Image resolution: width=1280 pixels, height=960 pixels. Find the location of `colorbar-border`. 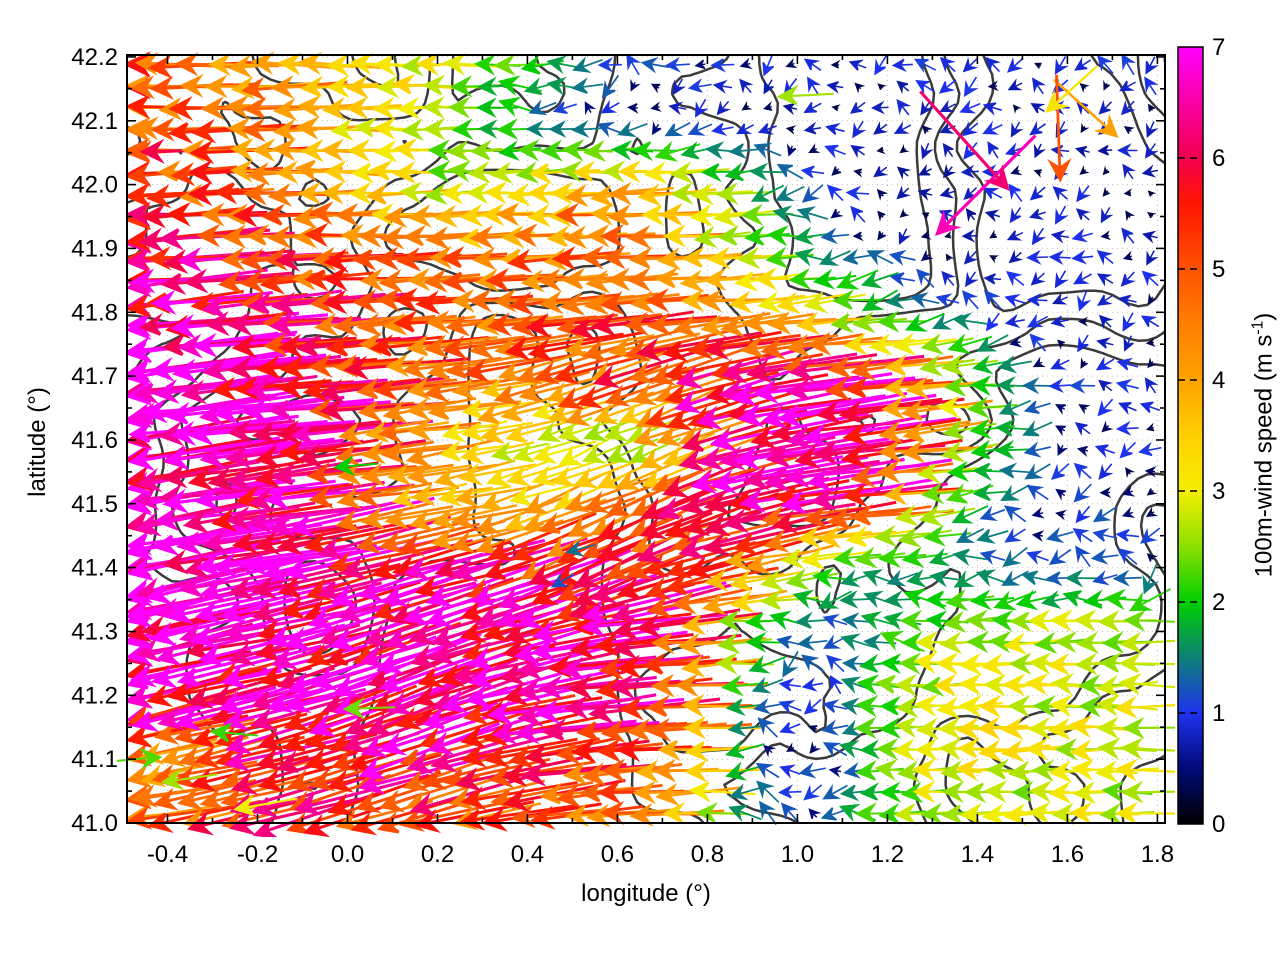

colorbar-border is located at coordinates (1190, 435).